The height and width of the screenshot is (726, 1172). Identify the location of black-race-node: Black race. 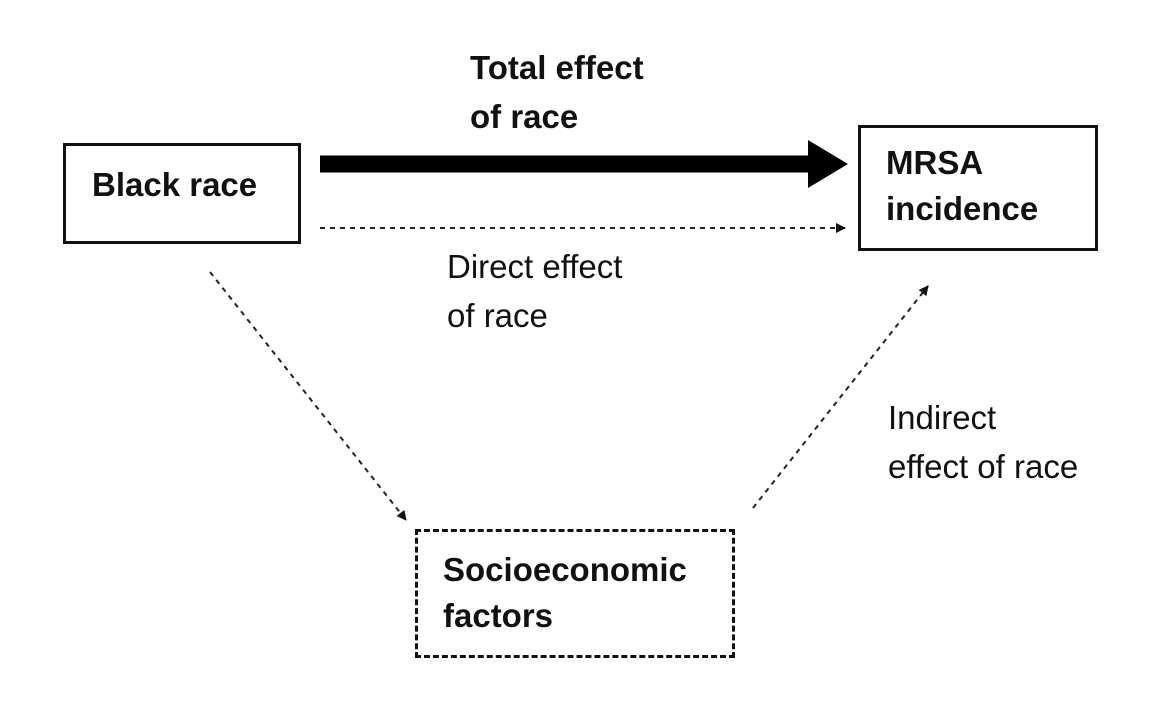
(182, 193).